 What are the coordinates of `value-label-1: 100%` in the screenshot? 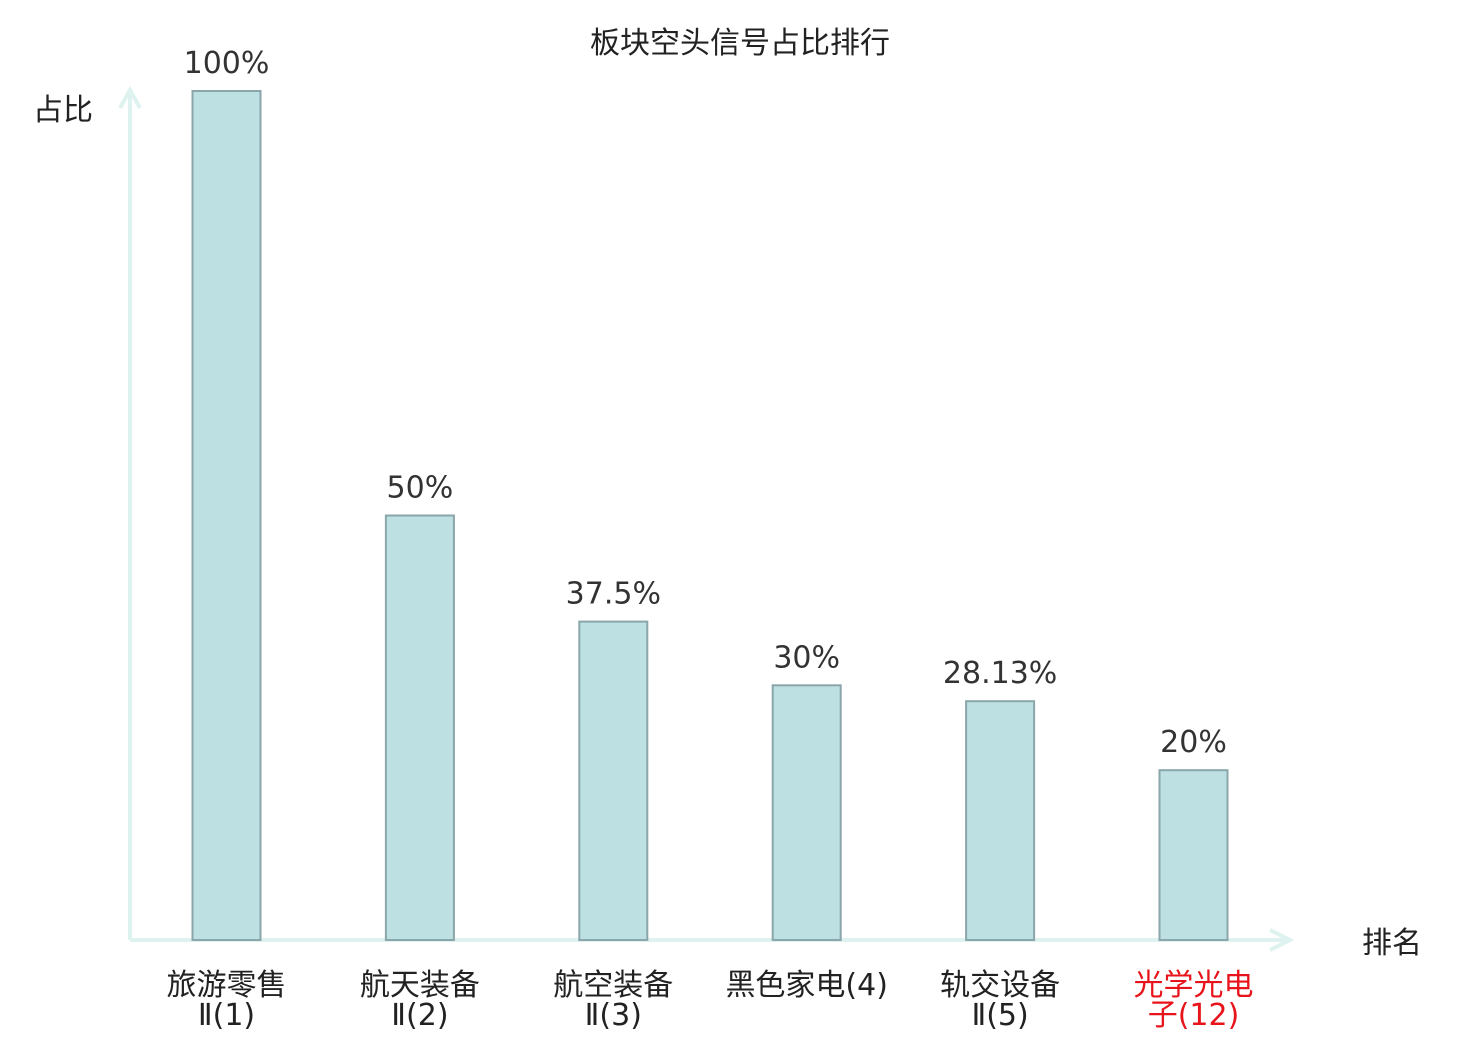 It's located at (227, 63).